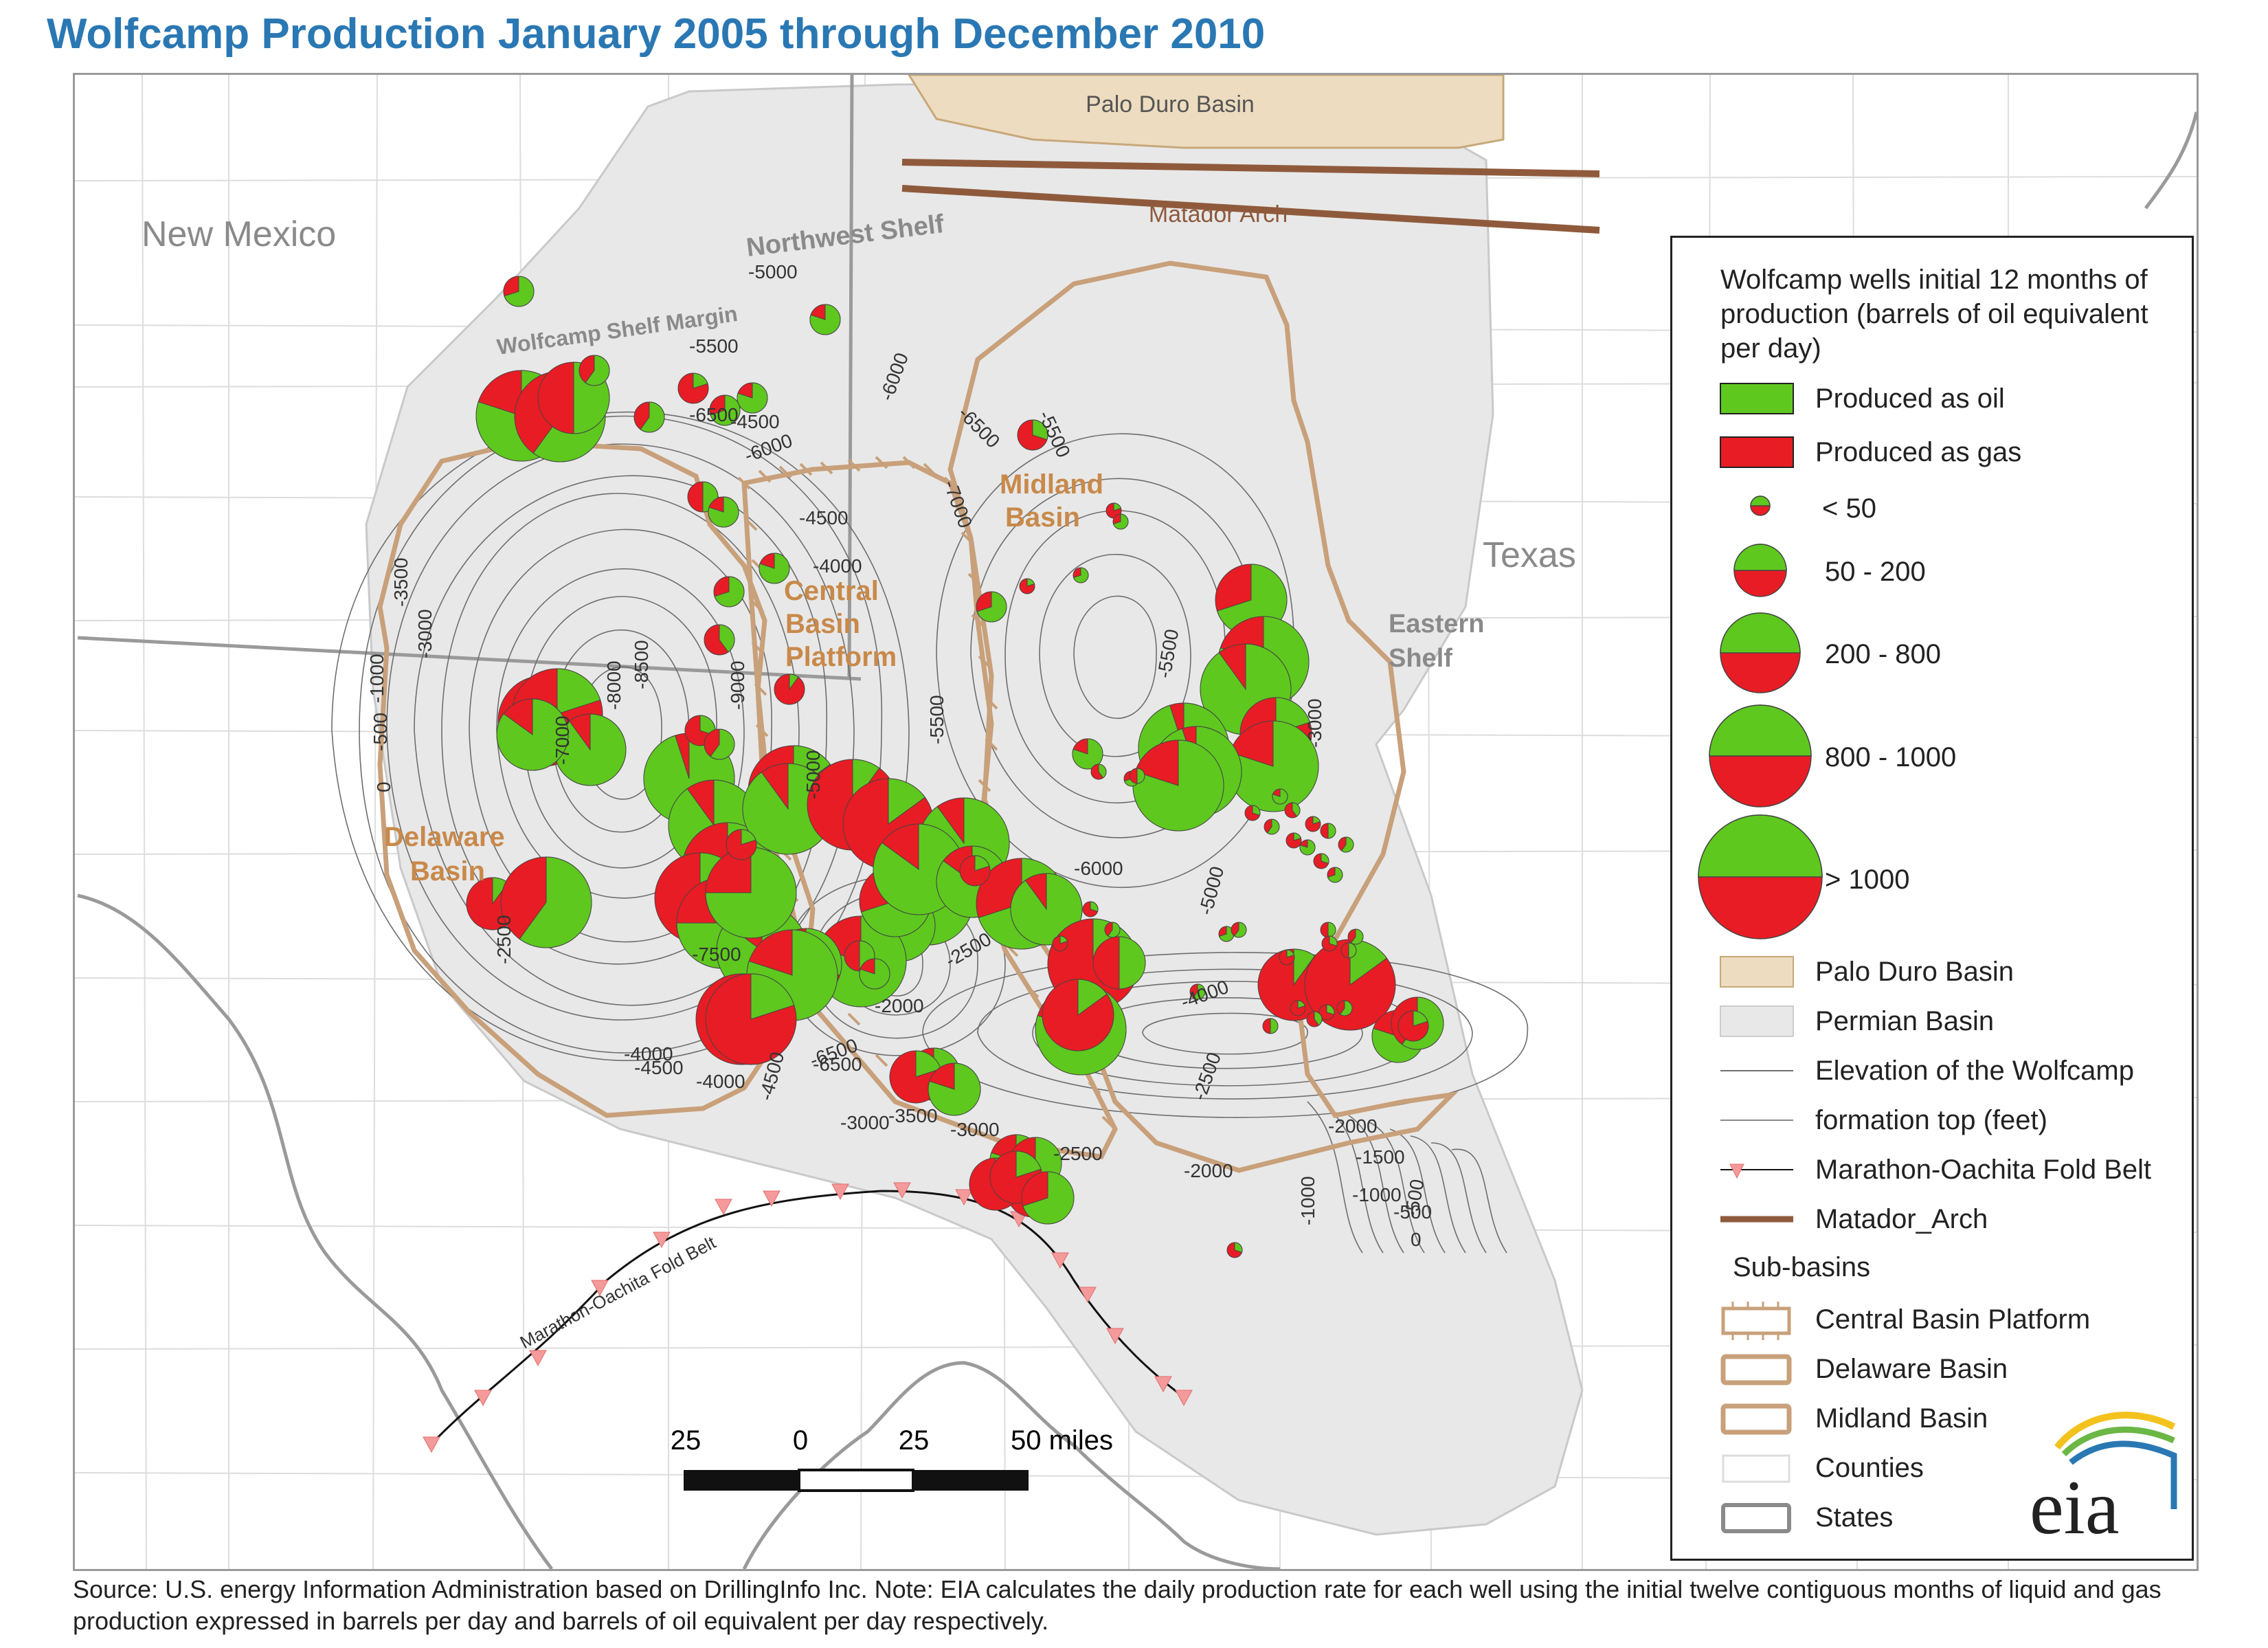 This screenshot has height=1648, width=2268. I want to click on well-w99, so click(1348, 950).